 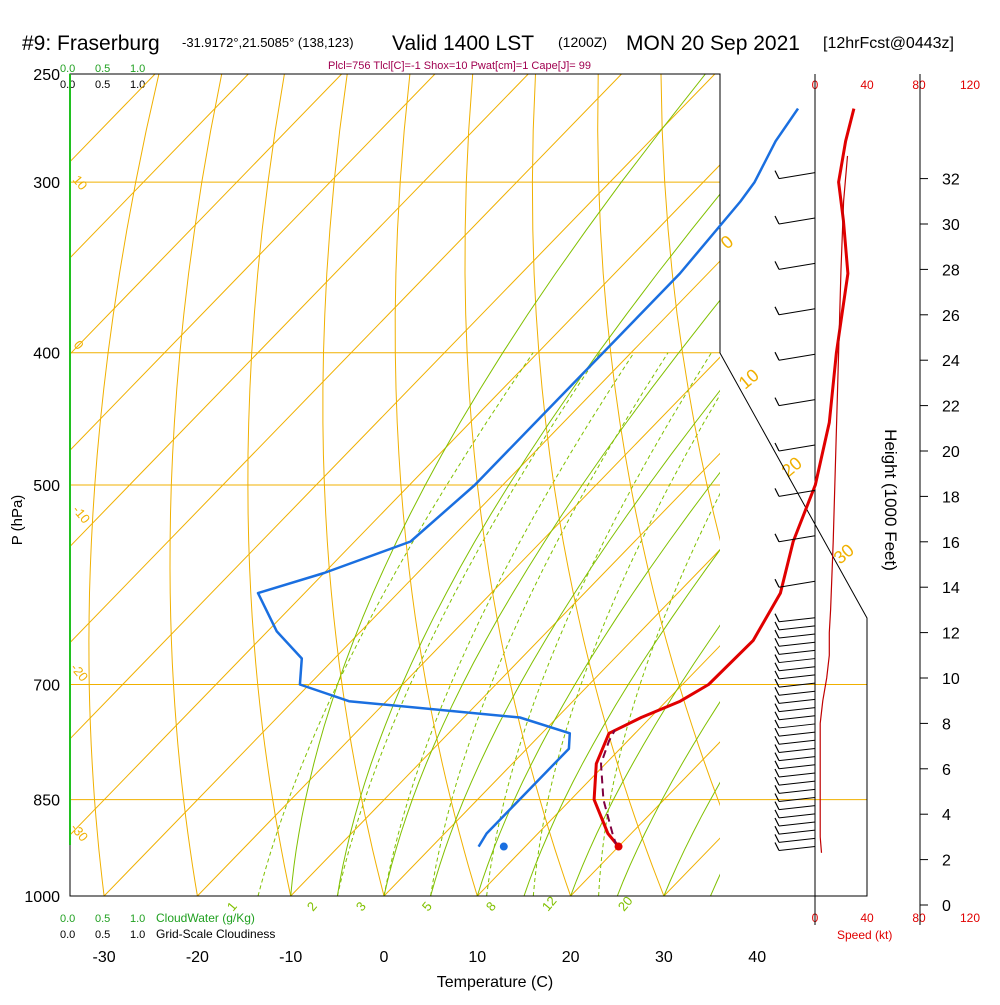 What do you see at coordinates (946, 906) in the screenshot?
I see `height-tick-0: 0` at bounding box center [946, 906].